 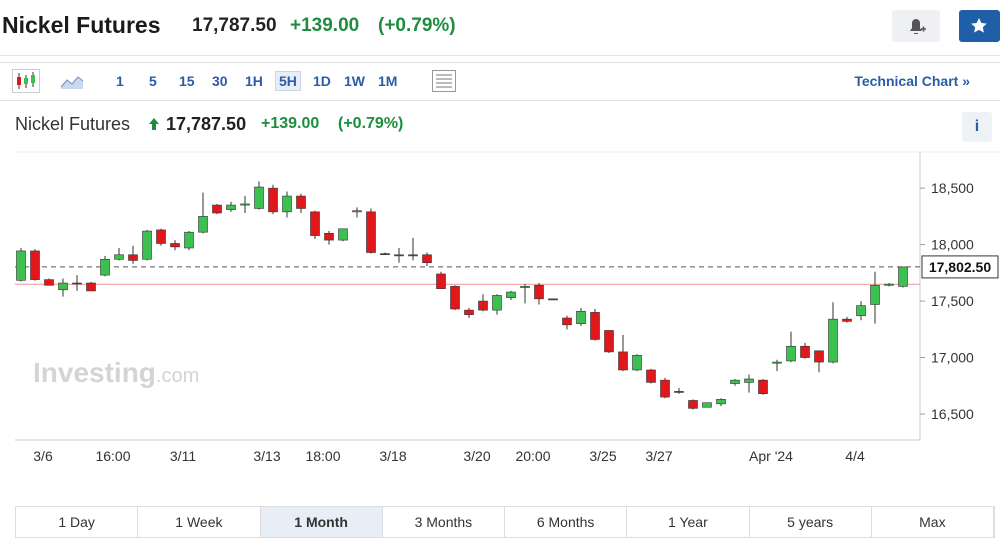 What do you see at coordinates (187, 81) in the screenshot?
I see `interval-button: 15` at bounding box center [187, 81].